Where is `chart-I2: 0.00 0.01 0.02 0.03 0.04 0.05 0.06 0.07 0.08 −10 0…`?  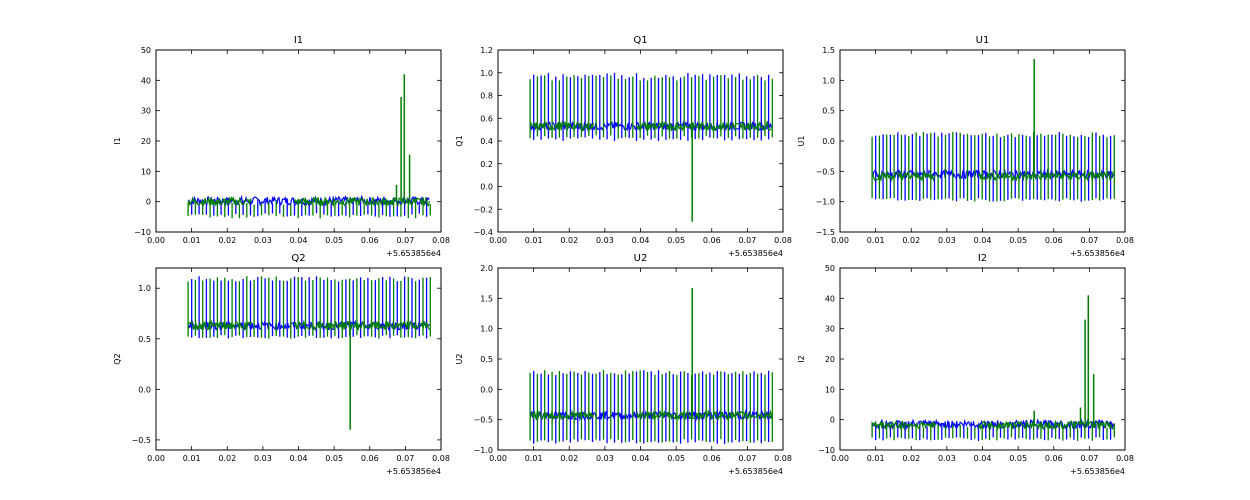 chart-I2: 0.00 0.01 0.02 0.03 0.04 0.05 0.06 0.07 0.08 −10 0… is located at coordinates (965, 364).